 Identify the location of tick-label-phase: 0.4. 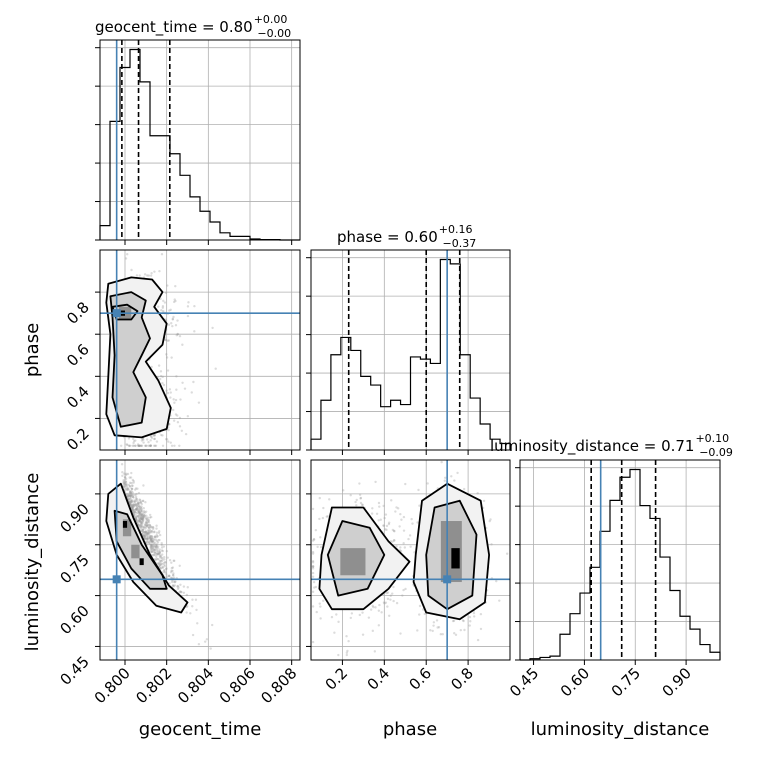
(379, 679).